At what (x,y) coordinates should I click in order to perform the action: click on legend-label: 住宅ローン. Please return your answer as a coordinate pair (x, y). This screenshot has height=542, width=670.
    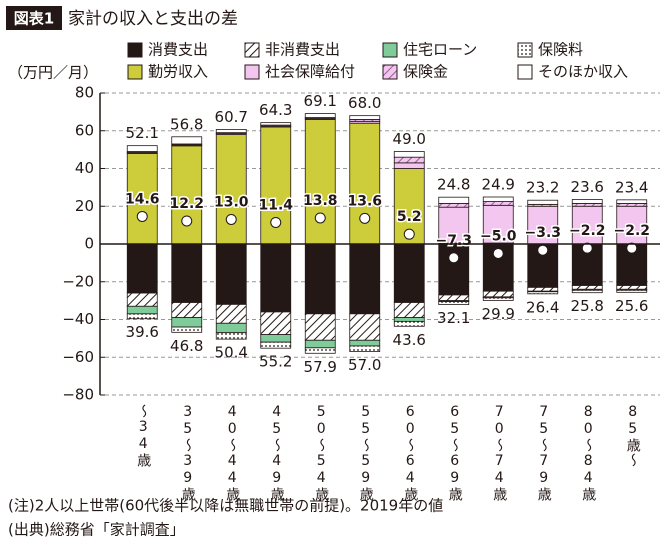
    Looking at the image, I should click on (440, 50).